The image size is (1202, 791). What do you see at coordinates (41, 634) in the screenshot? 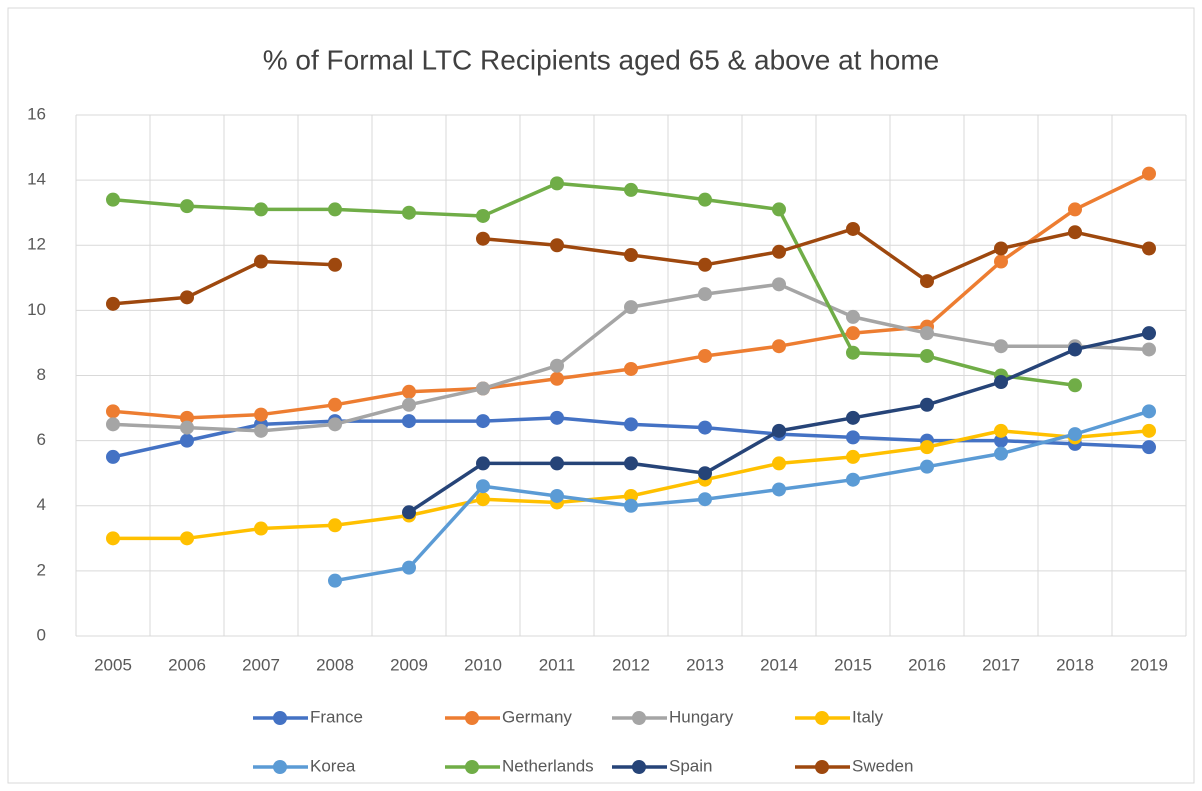
I see `y-tick-label: 0` at bounding box center [41, 634].